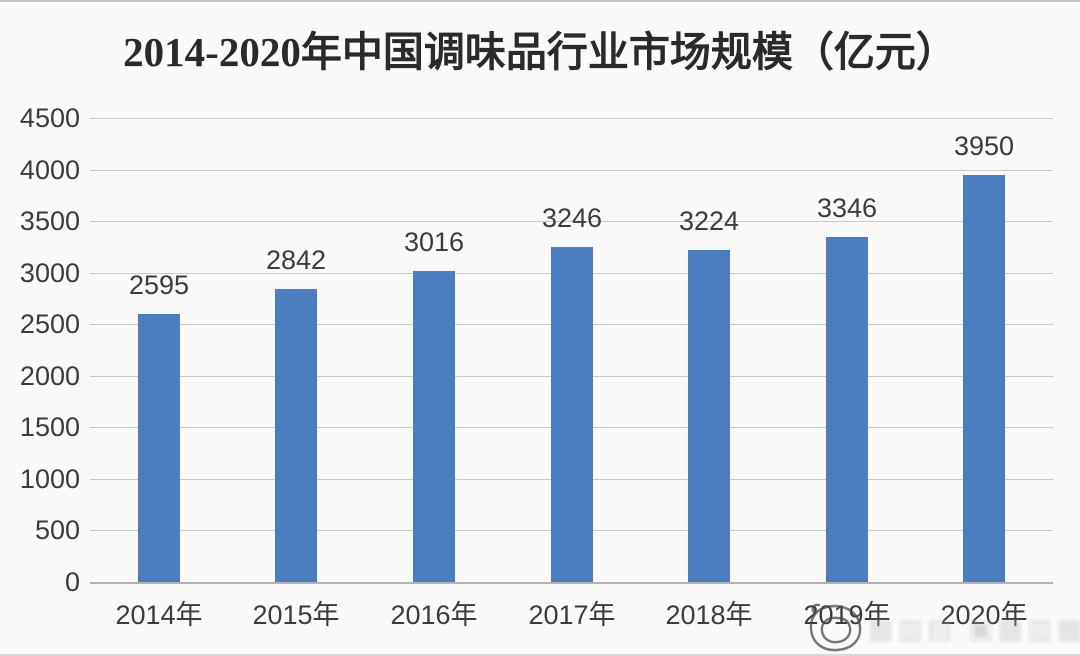 The image size is (1080, 656). I want to click on x-tick-label: 2018年, so click(709, 615).